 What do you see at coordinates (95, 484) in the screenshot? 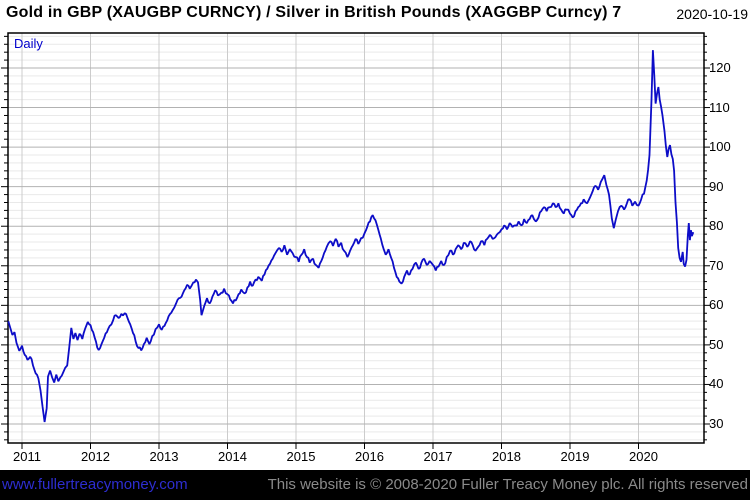
I see `footer-website-link: www.fullertreacymoney.com` at bounding box center [95, 484].